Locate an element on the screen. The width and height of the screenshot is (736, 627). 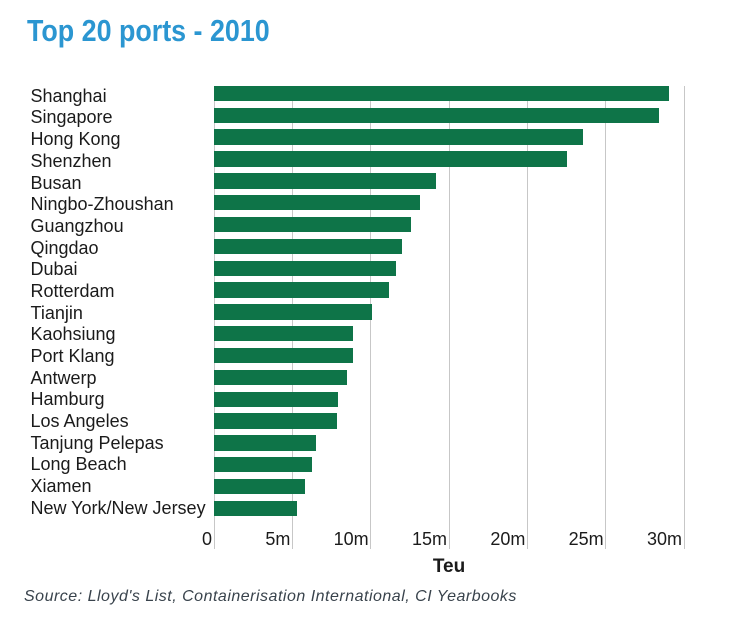
category-label: Dubai is located at coordinates (54, 269).